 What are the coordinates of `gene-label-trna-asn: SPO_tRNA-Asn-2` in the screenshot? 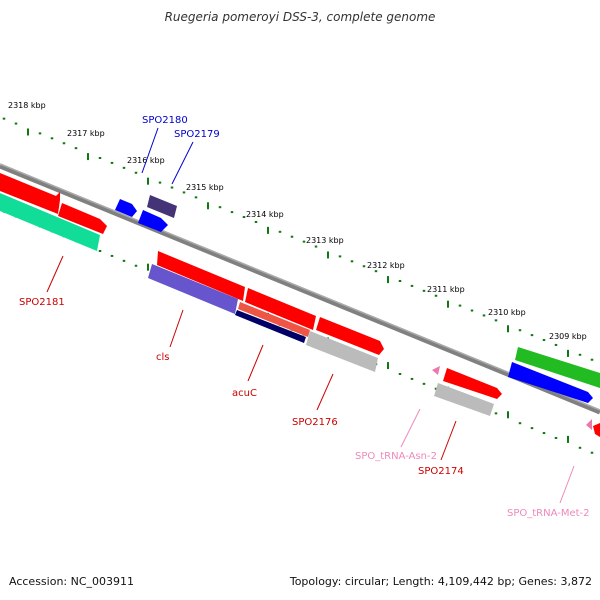 It's located at (396, 456).